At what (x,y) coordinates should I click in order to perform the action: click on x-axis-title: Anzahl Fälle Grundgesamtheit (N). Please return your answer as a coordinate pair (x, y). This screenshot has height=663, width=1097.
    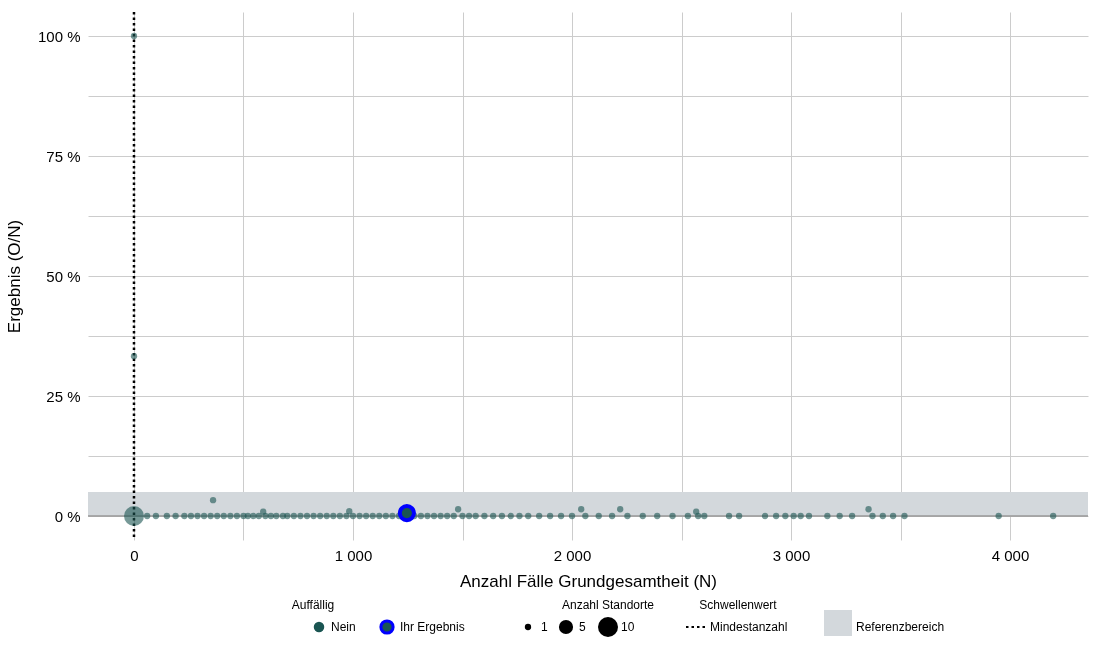
    Looking at the image, I should click on (588, 581).